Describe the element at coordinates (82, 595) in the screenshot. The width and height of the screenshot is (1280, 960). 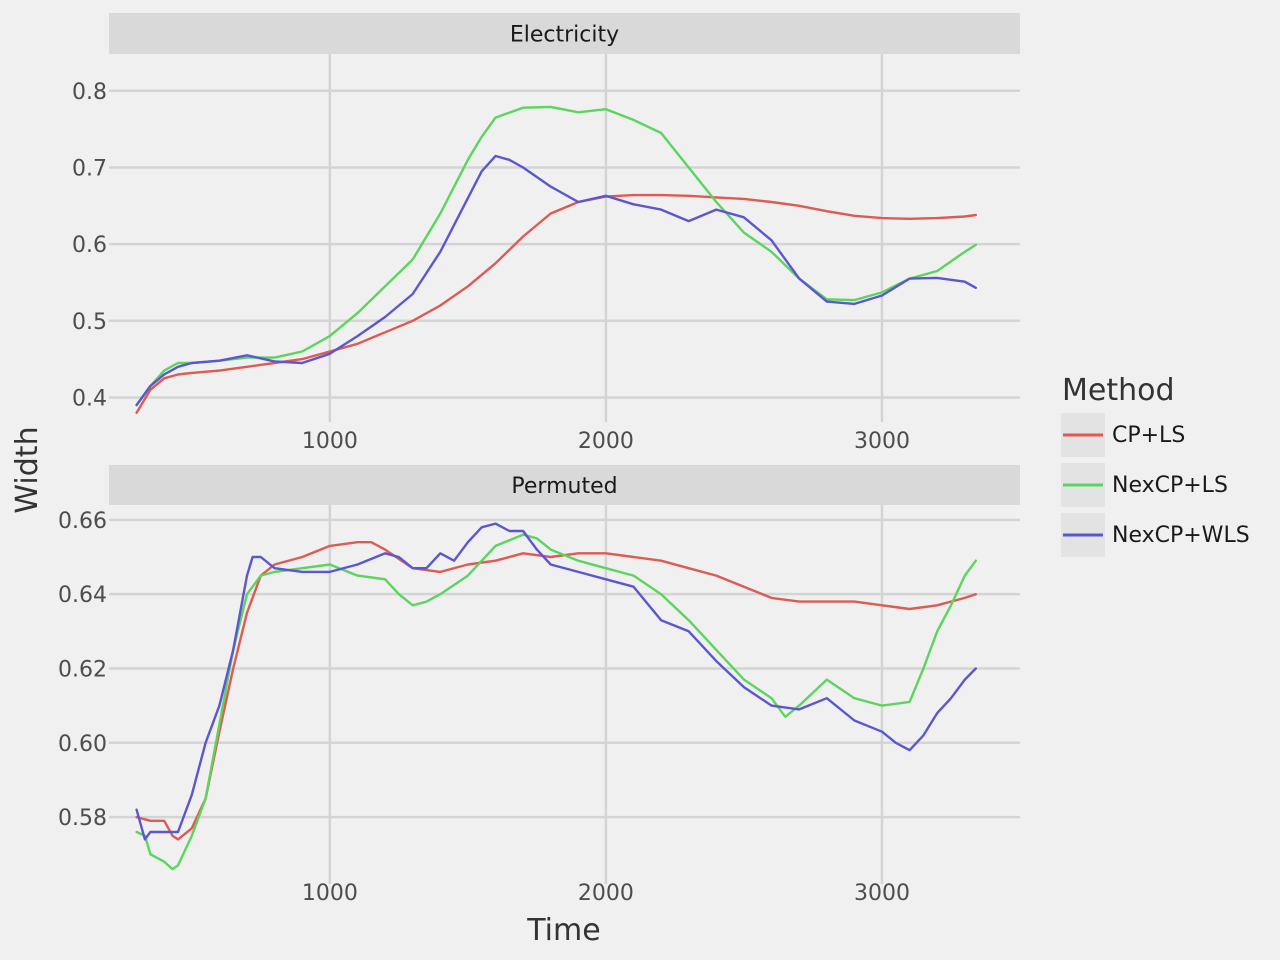
I see `y-tick-label: 0.64` at that location.